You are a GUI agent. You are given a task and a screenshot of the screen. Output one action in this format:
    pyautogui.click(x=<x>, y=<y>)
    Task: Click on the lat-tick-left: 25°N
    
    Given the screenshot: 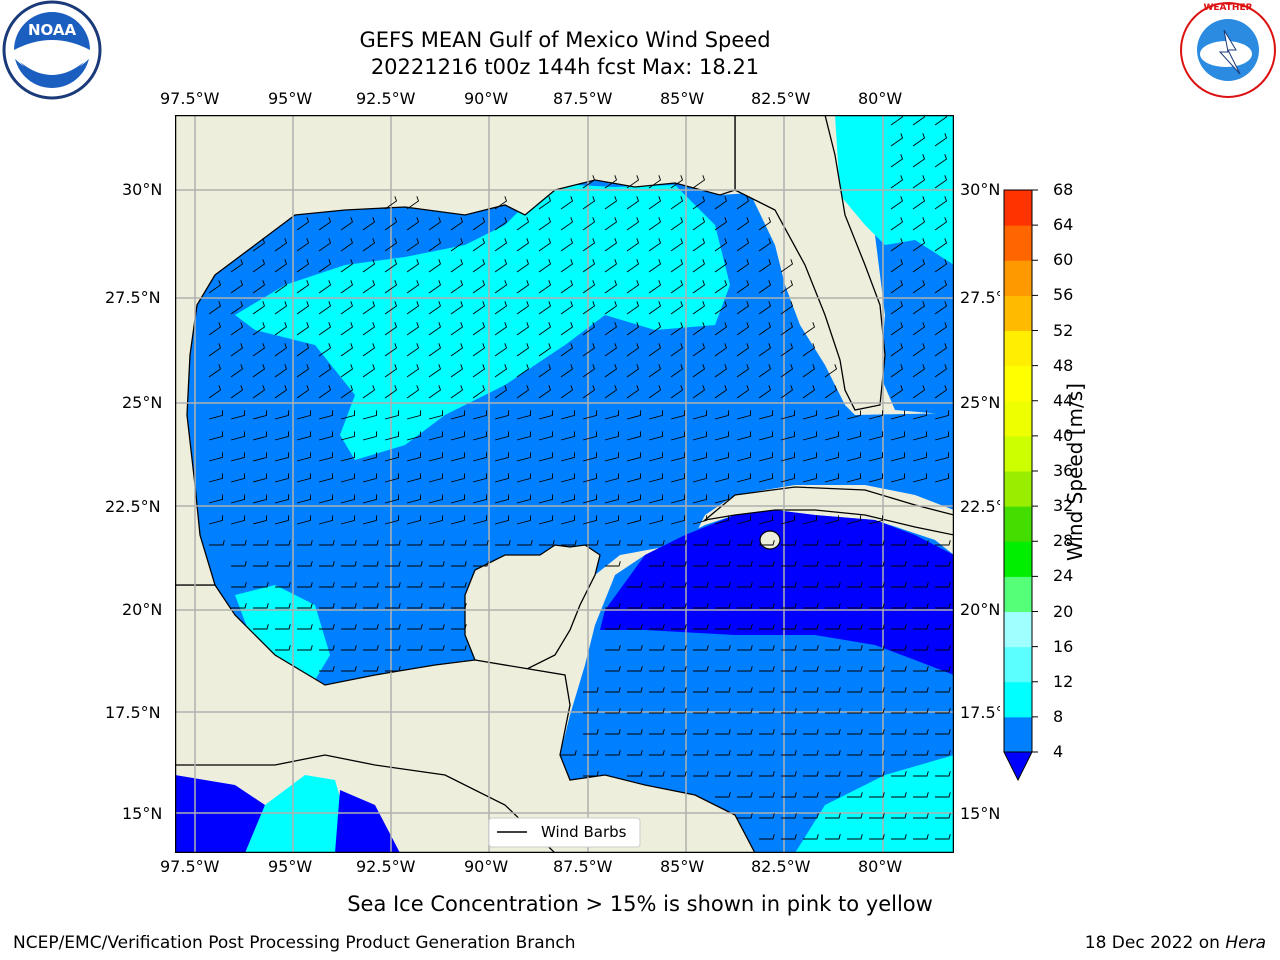 What is the action you would take?
    pyautogui.click(x=142, y=402)
    